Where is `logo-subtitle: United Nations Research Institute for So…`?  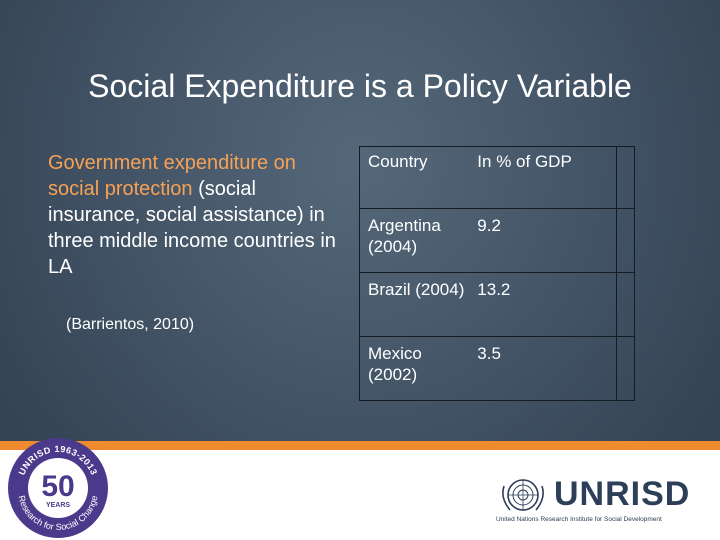
logo-subtitle: United Nations Research Institute for So… is located at coordinates (579, 519).